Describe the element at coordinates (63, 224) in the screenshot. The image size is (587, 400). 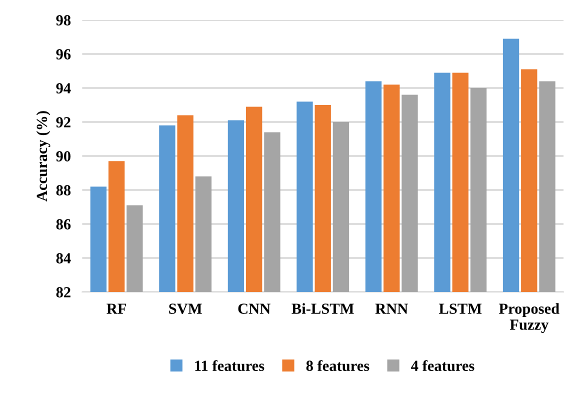
I see `y-tick-label: 86` at that location.